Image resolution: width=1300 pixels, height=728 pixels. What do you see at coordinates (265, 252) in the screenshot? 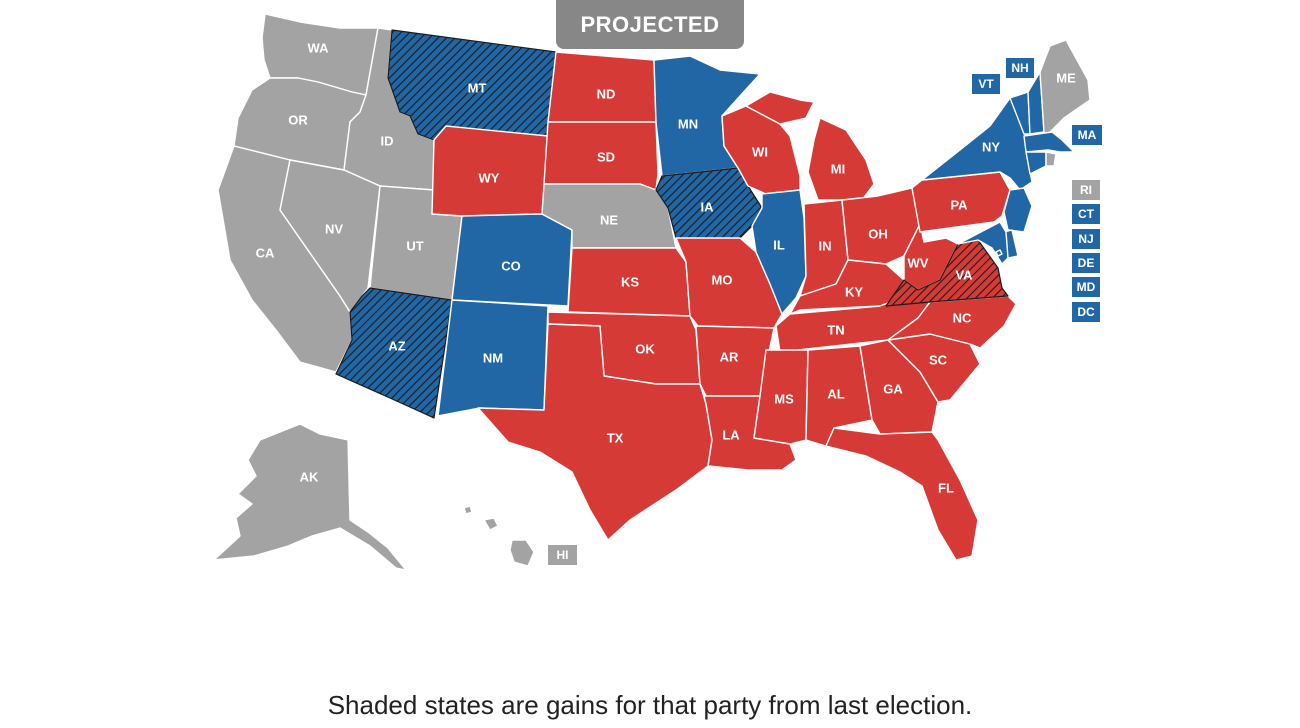
I see `label-CA: CA` at bounding box center [265, 252].